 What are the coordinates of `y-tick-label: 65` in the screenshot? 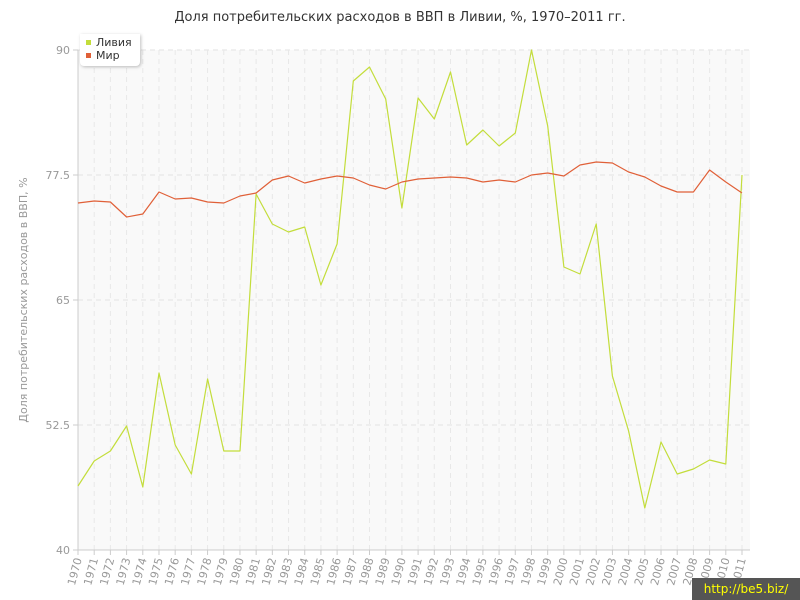 It's located at (63, 300).